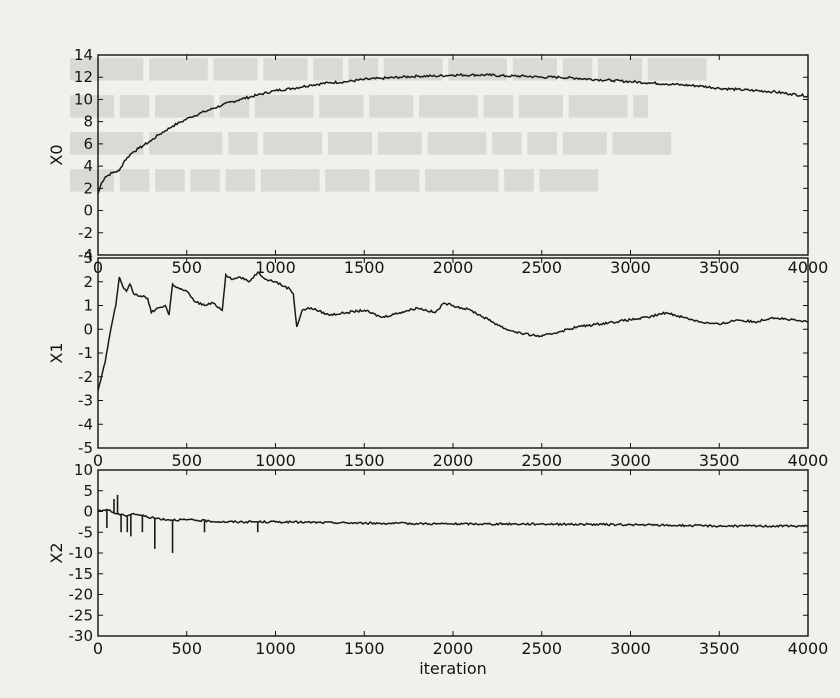 The width and height of the screenshot is (840, 698). I want to click on y-tick-label: 1, so click(88, 306).